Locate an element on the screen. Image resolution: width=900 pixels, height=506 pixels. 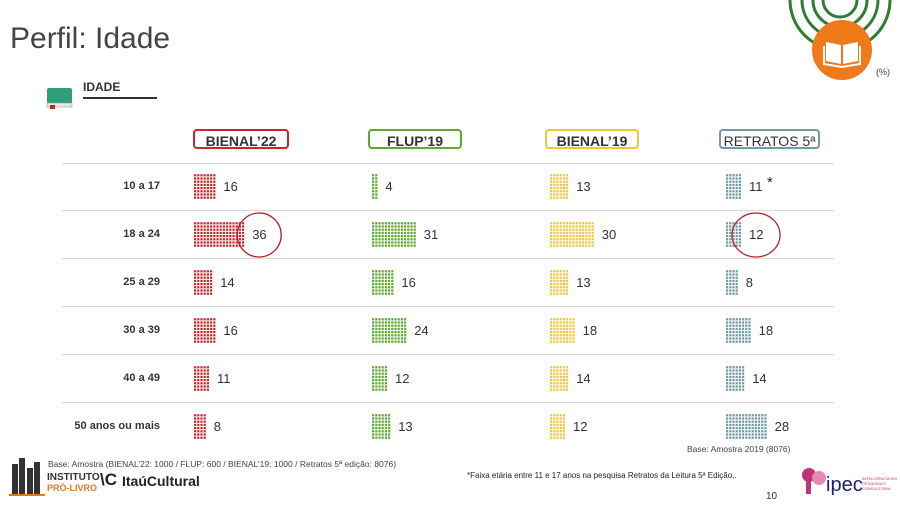
base-note-right: Base: Amostra 2019 (8076) is located at coordinates (739, 449).